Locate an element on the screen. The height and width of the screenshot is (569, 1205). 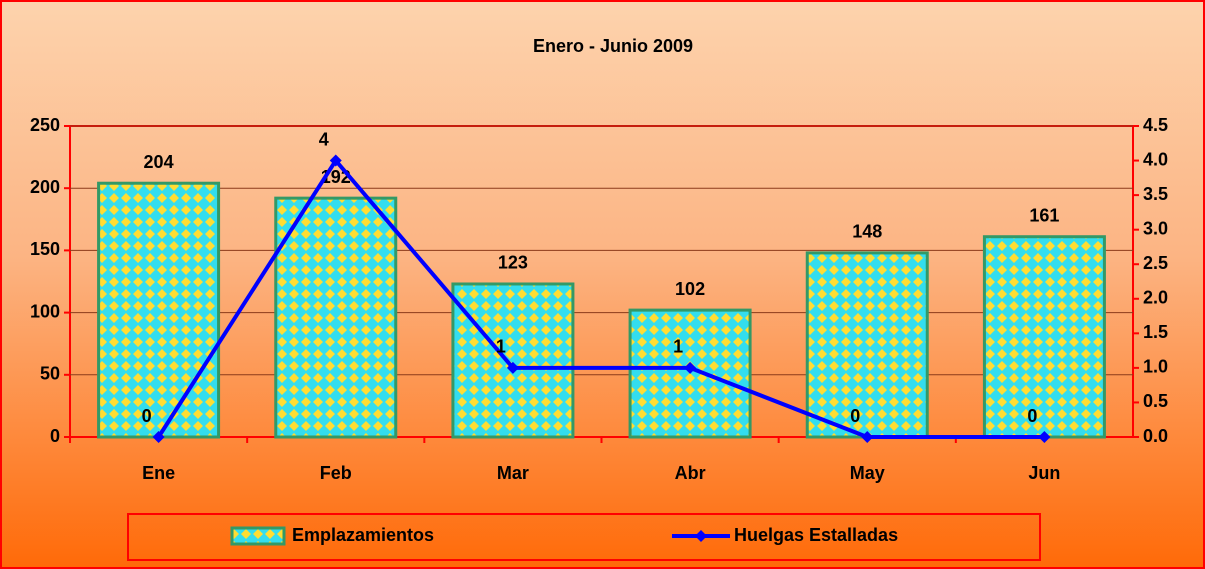
y2-tick-label: 4.0 is located at coordinates (1155, 159).